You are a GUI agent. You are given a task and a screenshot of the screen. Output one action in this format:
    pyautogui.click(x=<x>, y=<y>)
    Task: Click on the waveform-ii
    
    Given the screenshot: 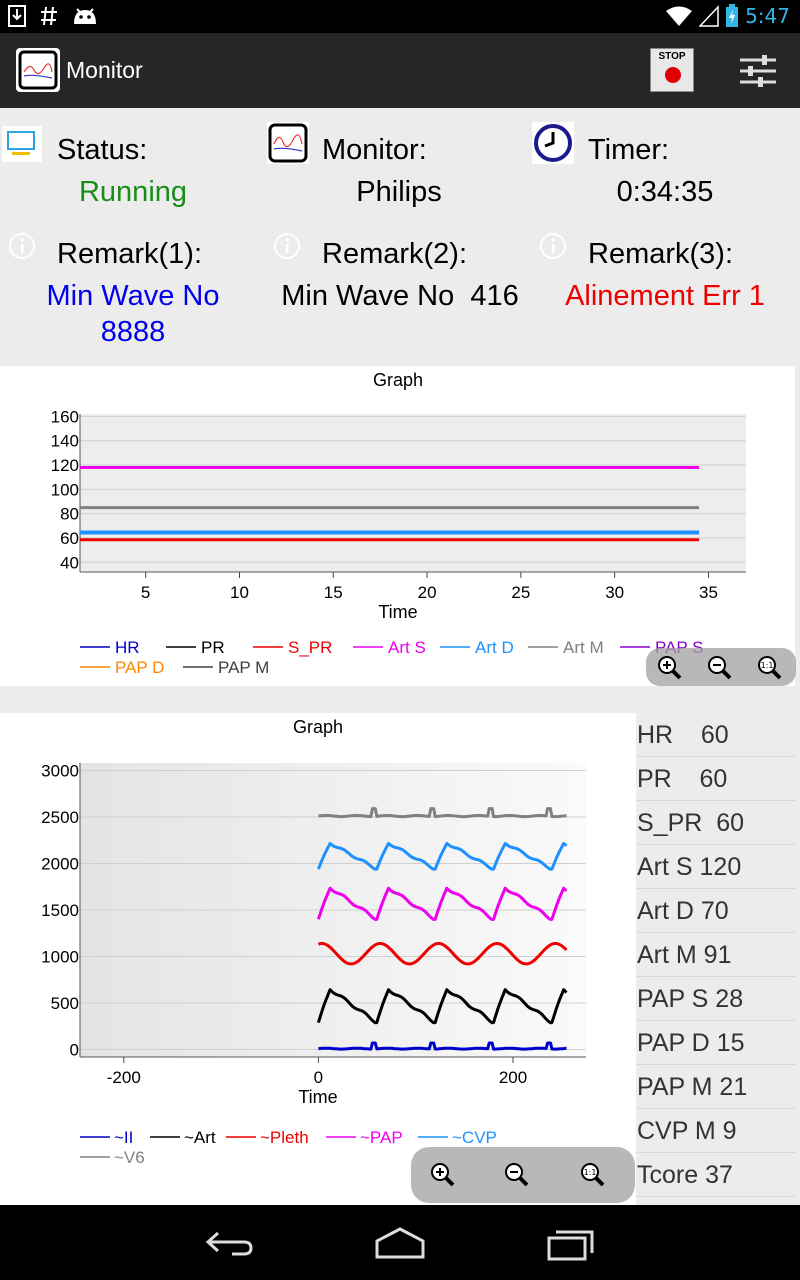 What is the action you would take?
    pyautogui.click(x=442, y=1046)
    